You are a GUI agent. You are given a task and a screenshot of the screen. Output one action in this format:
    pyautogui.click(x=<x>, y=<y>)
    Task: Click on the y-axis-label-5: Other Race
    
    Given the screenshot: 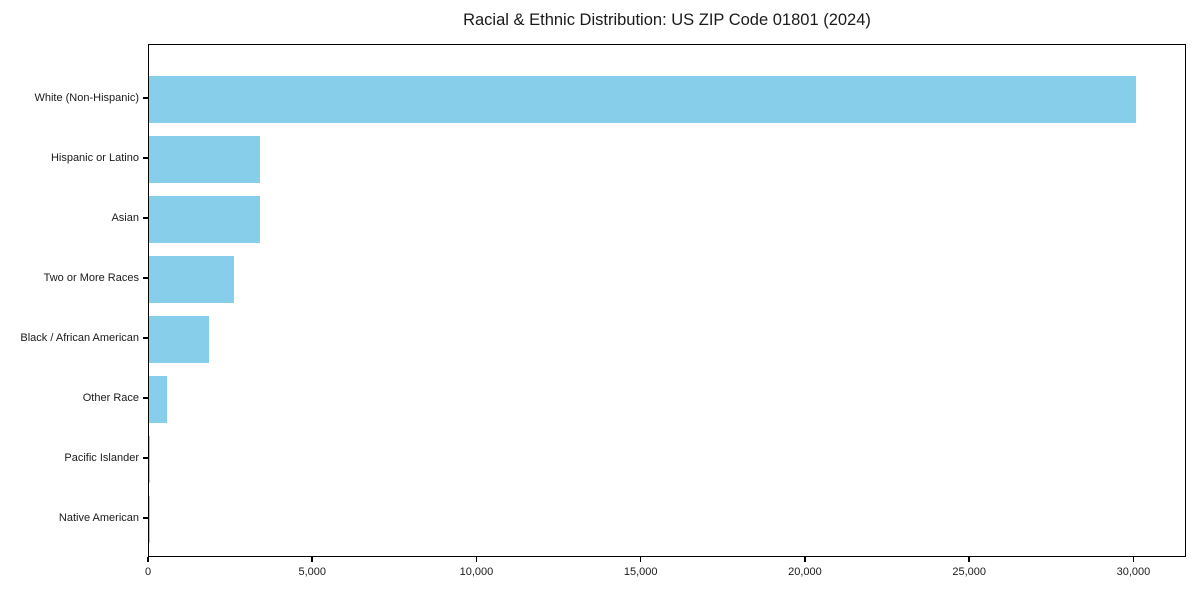 What is the action you would take?
    pyautogui.click(x=110, y=398)
    